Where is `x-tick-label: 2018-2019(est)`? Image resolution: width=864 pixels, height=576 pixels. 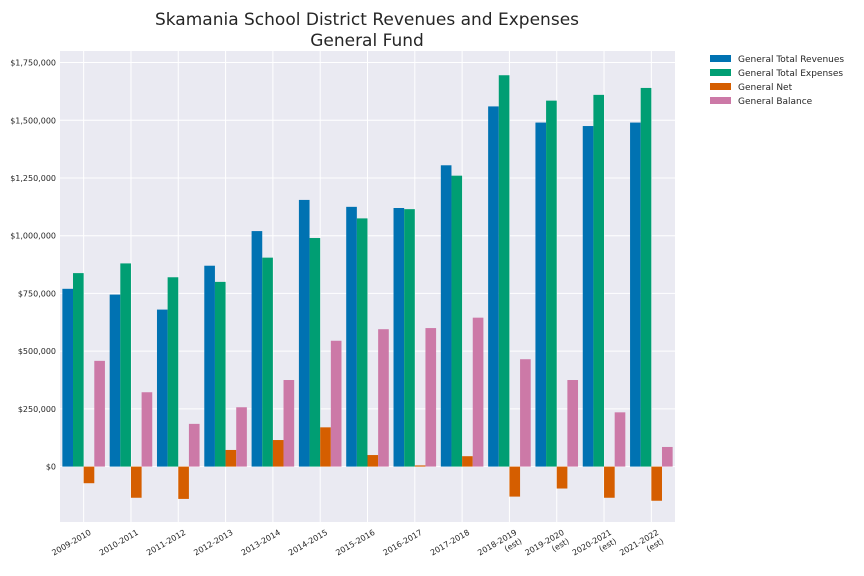
x-tick-label: 2018-2019(est) is located at coordinates (499, 543).